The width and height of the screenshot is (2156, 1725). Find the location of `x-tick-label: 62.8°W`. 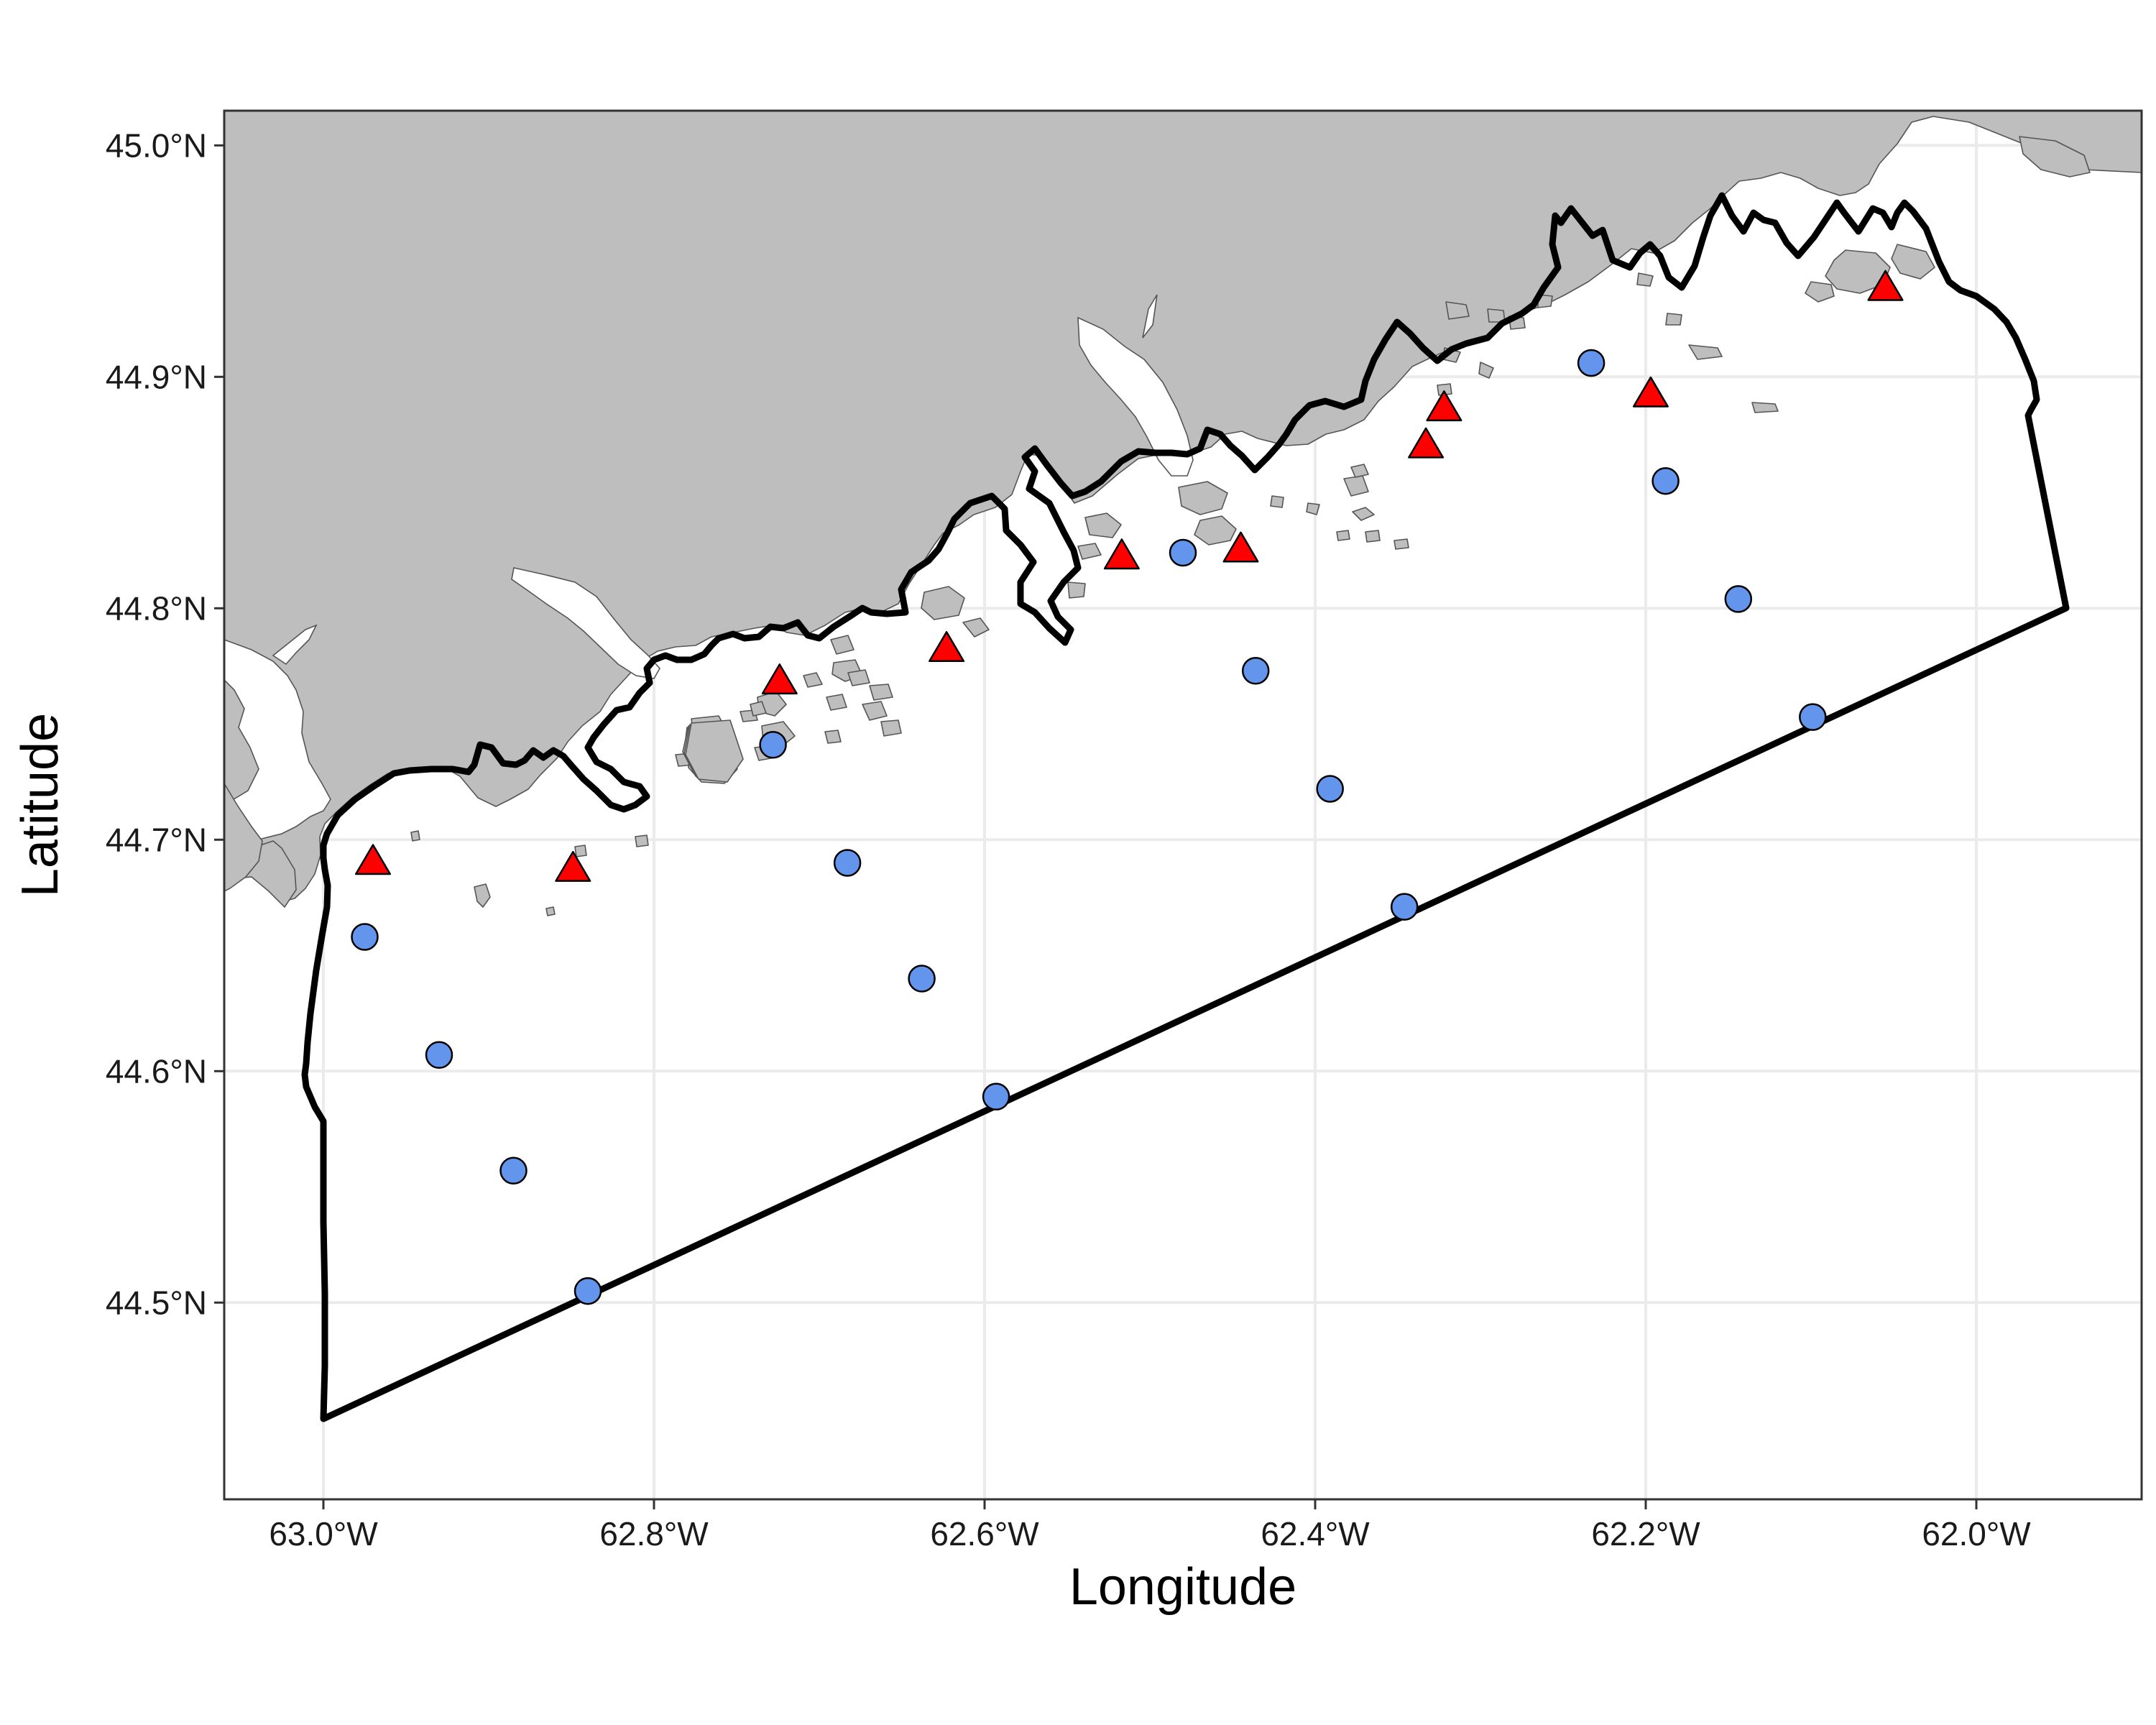

x-tick-label: 62.8°W is located at coordinates (654, 1533).